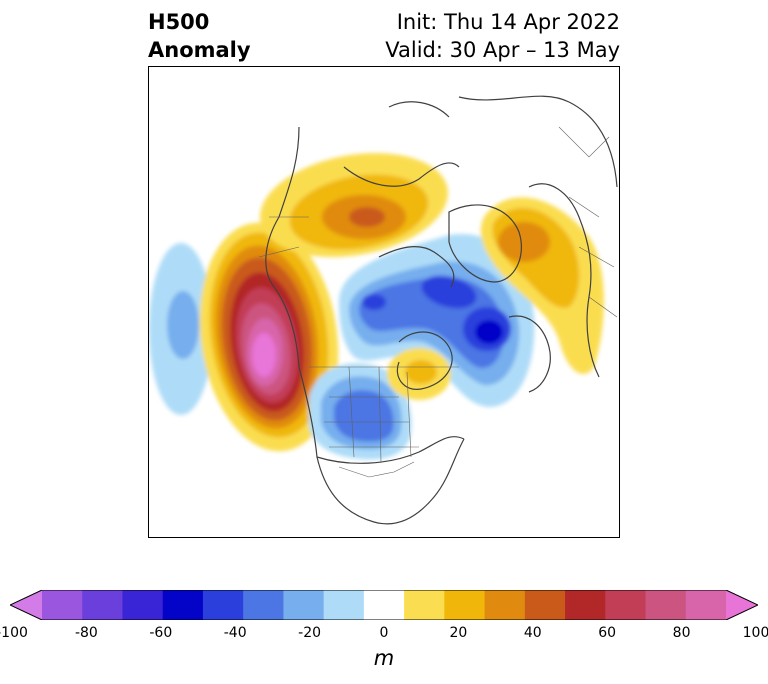  Describe the element at coordinates (181, 329) in the screenshot. I see `trough-central-pacific` at that location.